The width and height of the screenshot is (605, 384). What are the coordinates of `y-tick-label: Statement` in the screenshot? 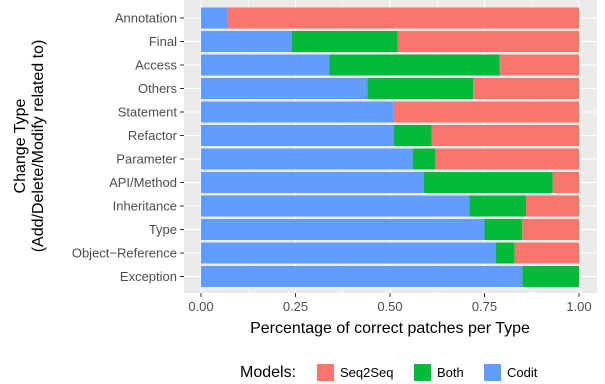 It's located at (148, 112).